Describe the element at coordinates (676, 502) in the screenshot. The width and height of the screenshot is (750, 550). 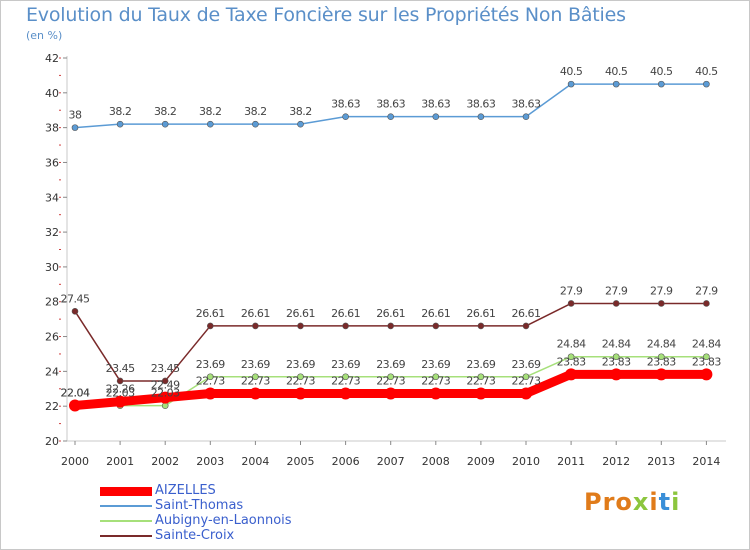
I see `logo-part-5: i` at that location.